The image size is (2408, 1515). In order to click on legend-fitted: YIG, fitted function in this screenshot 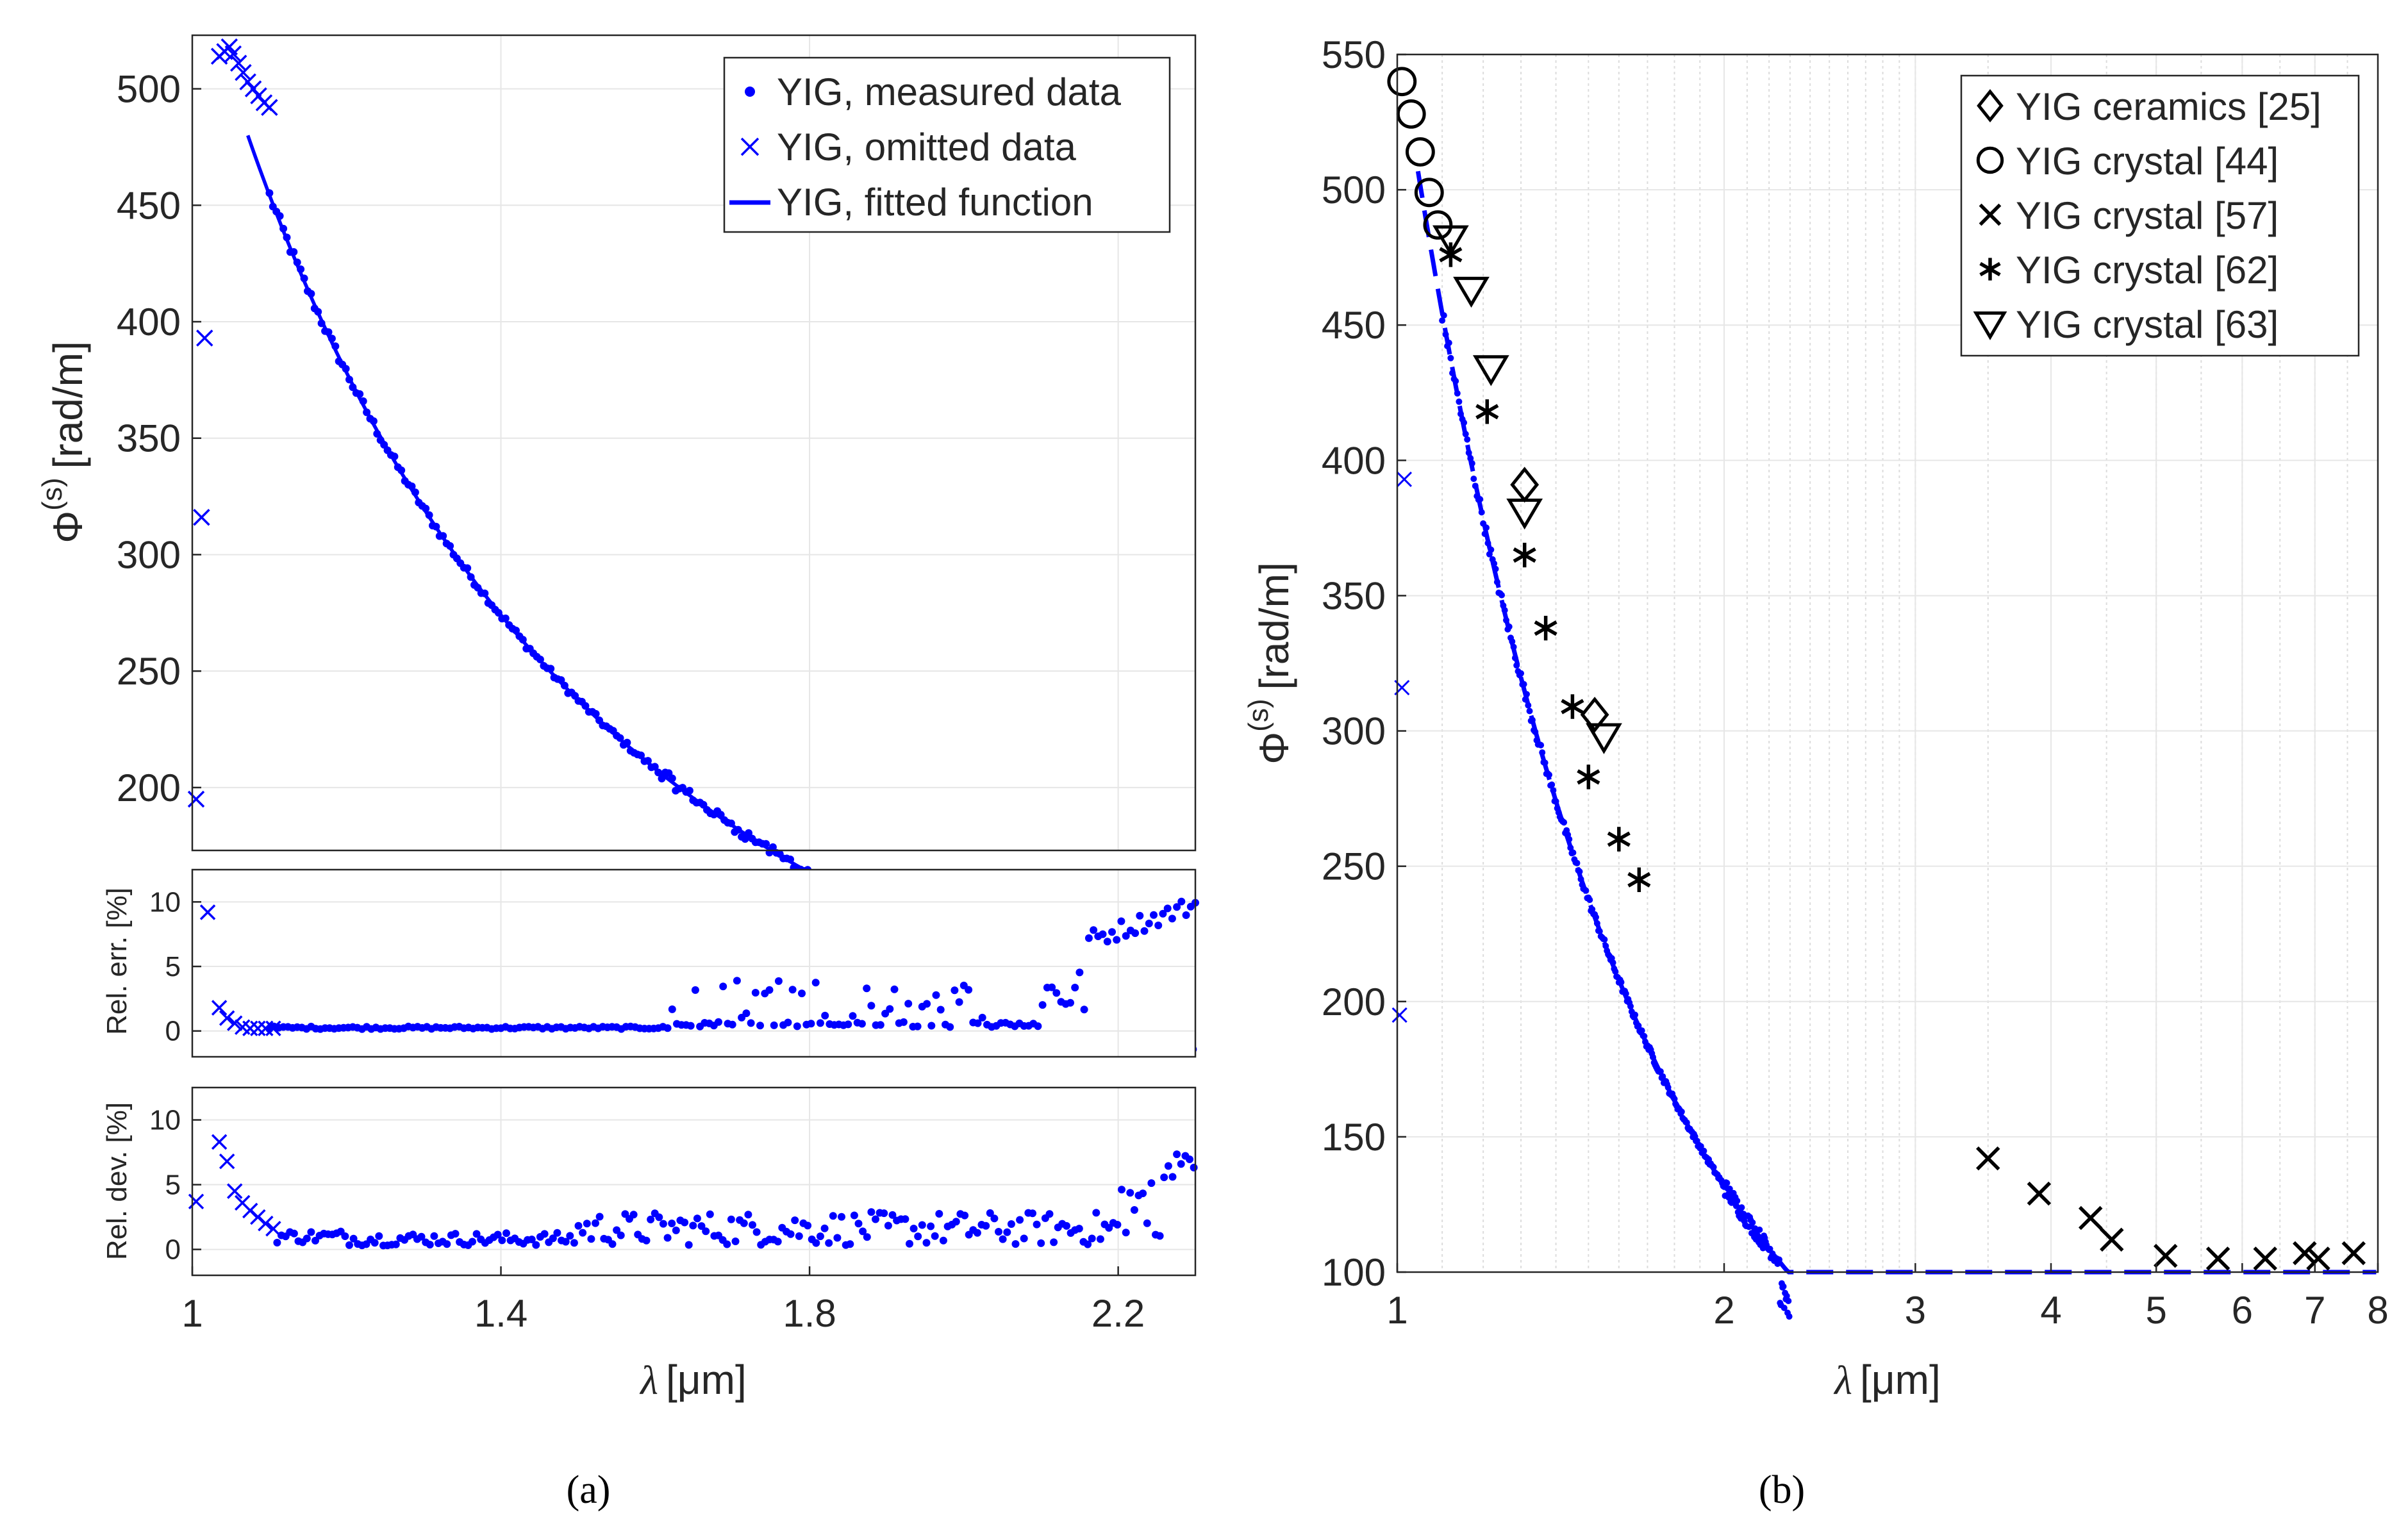, I will do `click(935, 202)`.